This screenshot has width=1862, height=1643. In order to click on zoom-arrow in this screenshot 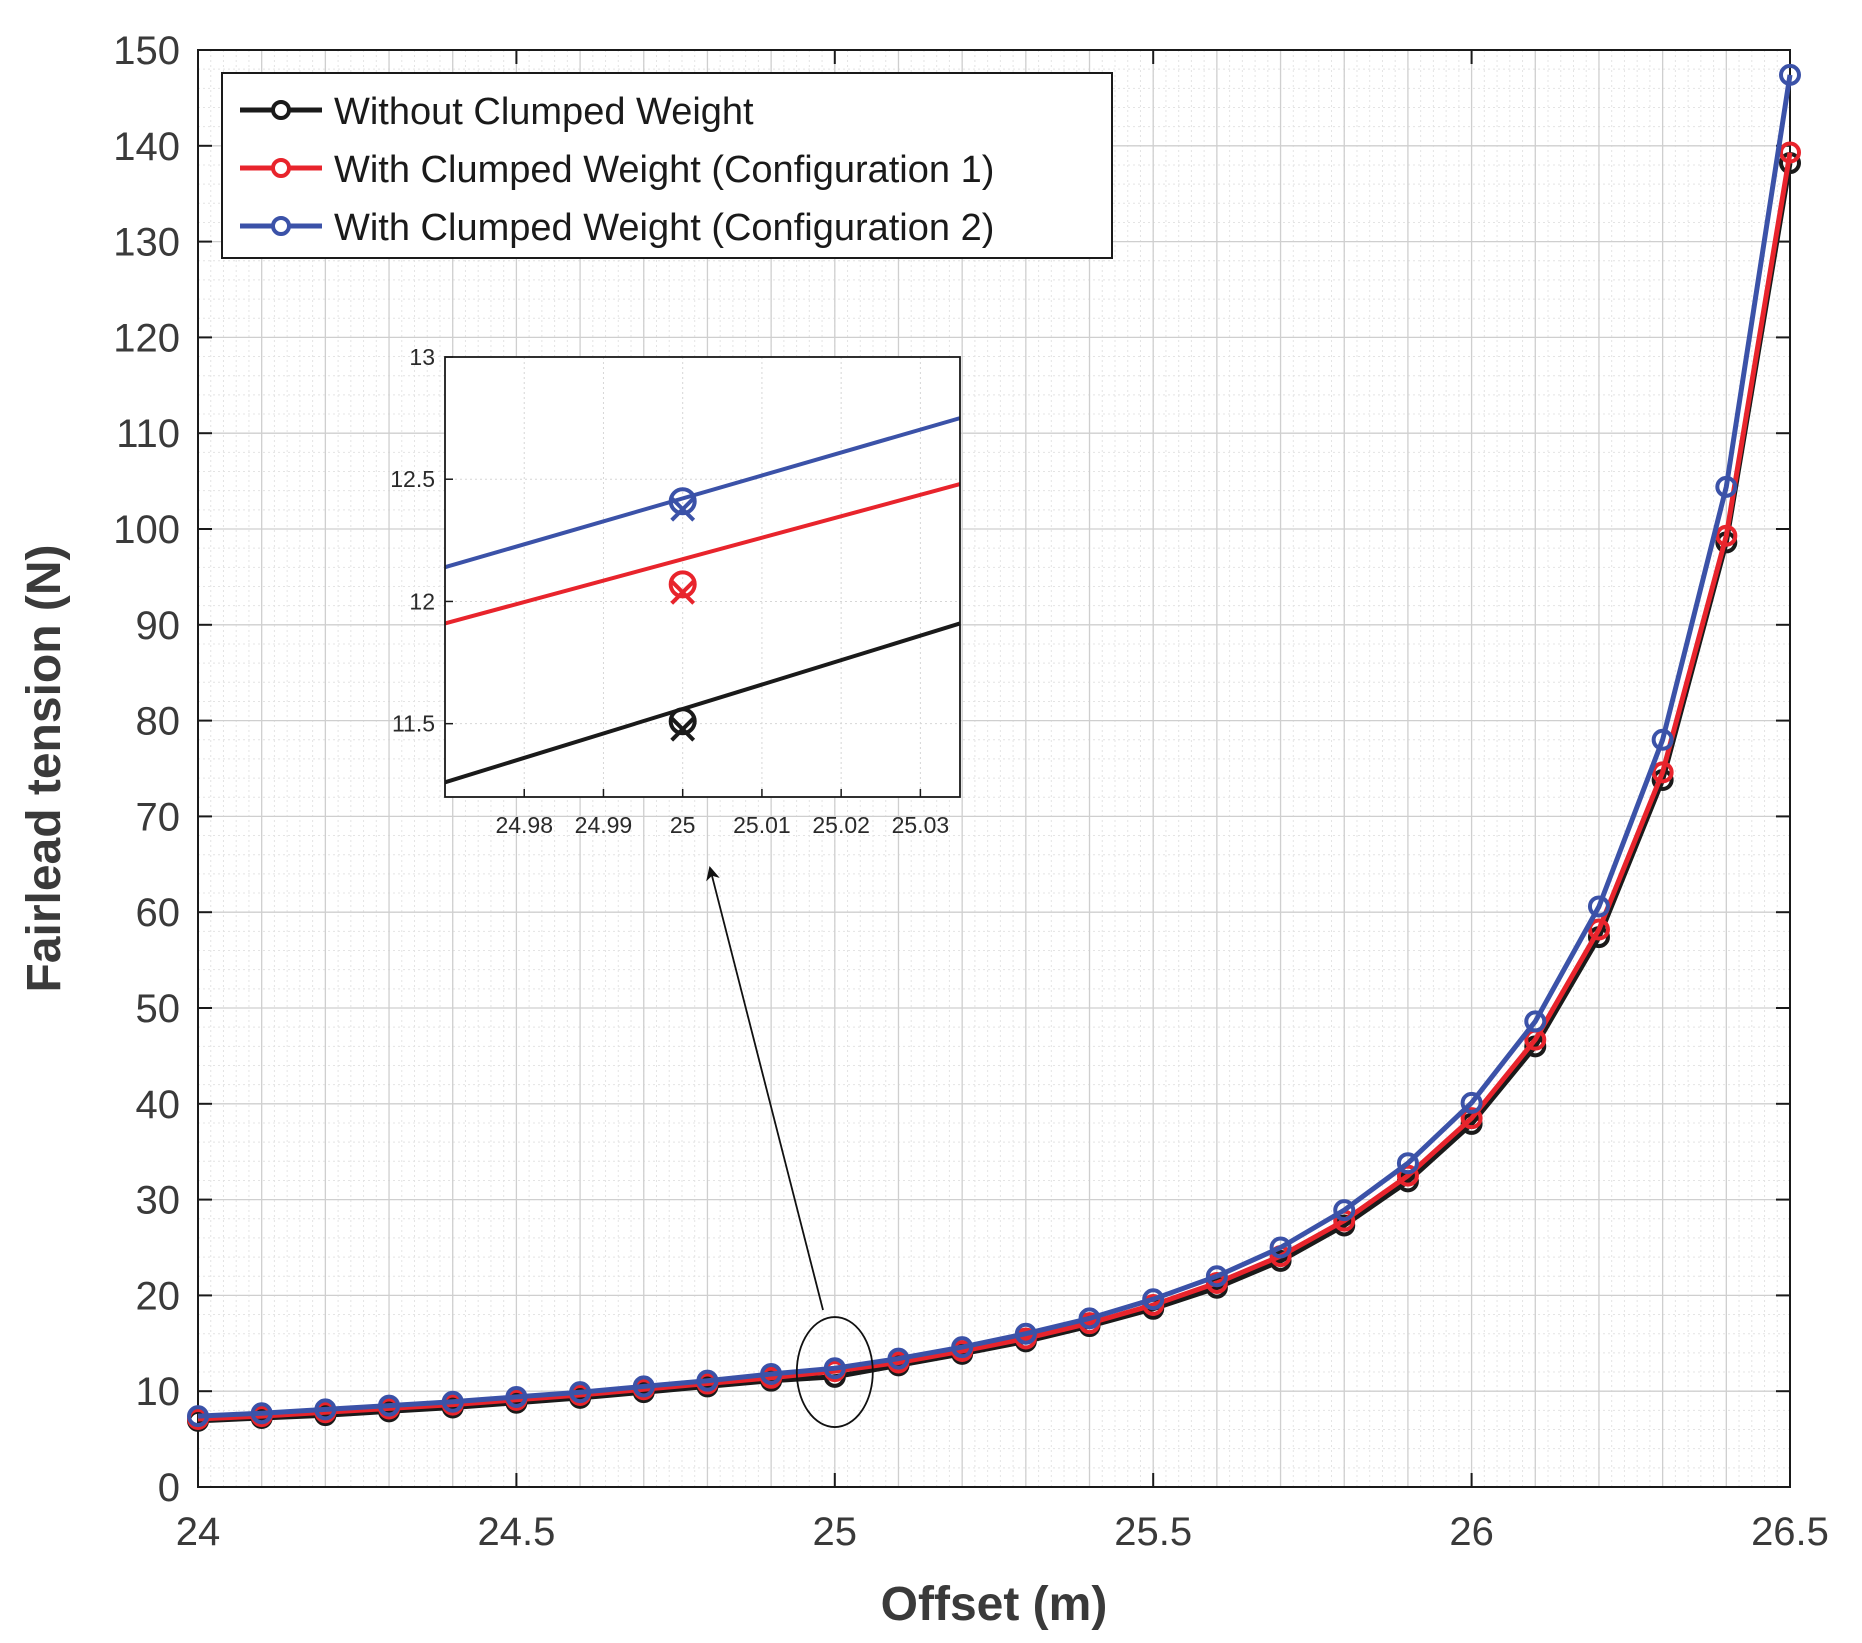, I will do `click(765, 1088)`.